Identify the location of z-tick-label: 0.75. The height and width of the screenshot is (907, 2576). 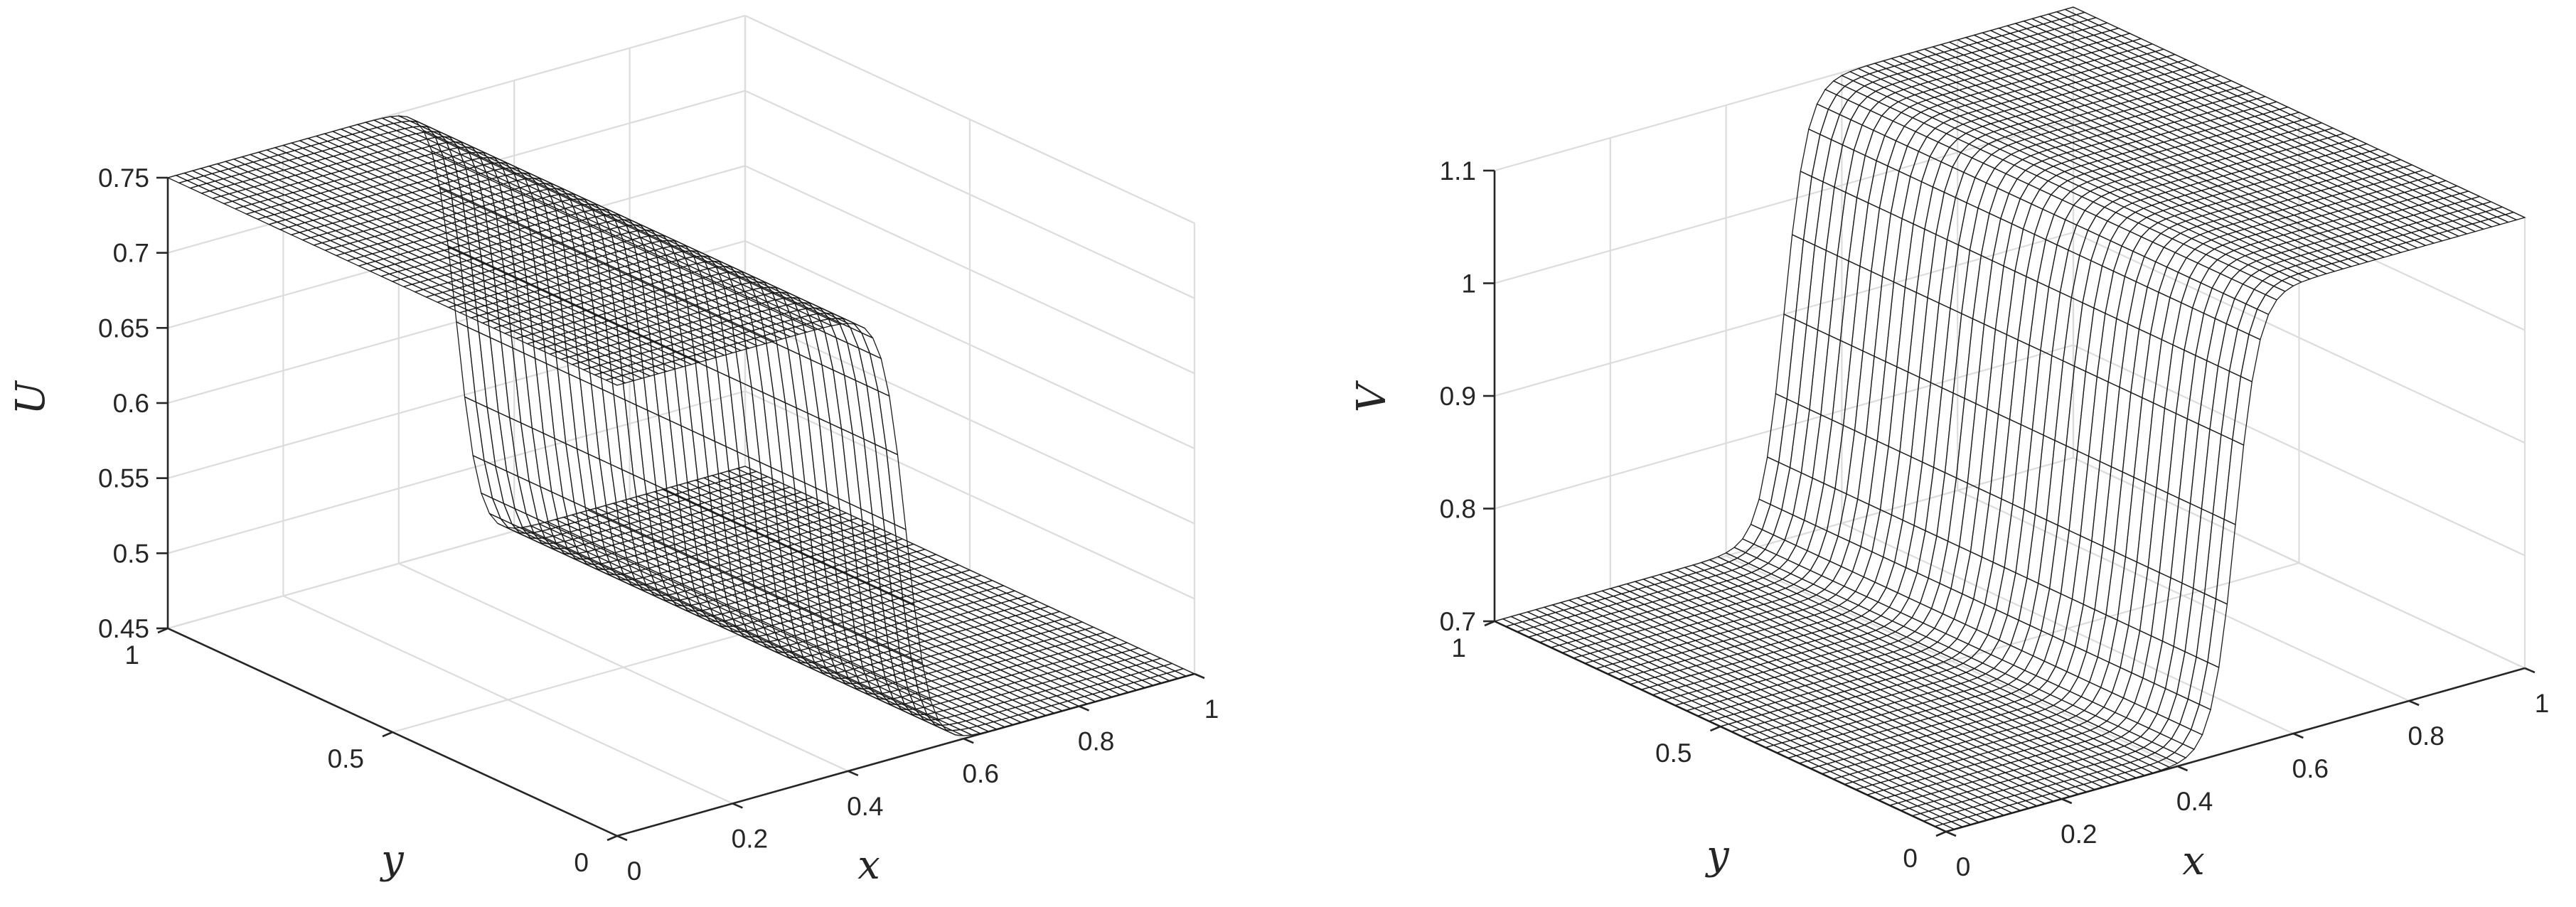
(123, 178).